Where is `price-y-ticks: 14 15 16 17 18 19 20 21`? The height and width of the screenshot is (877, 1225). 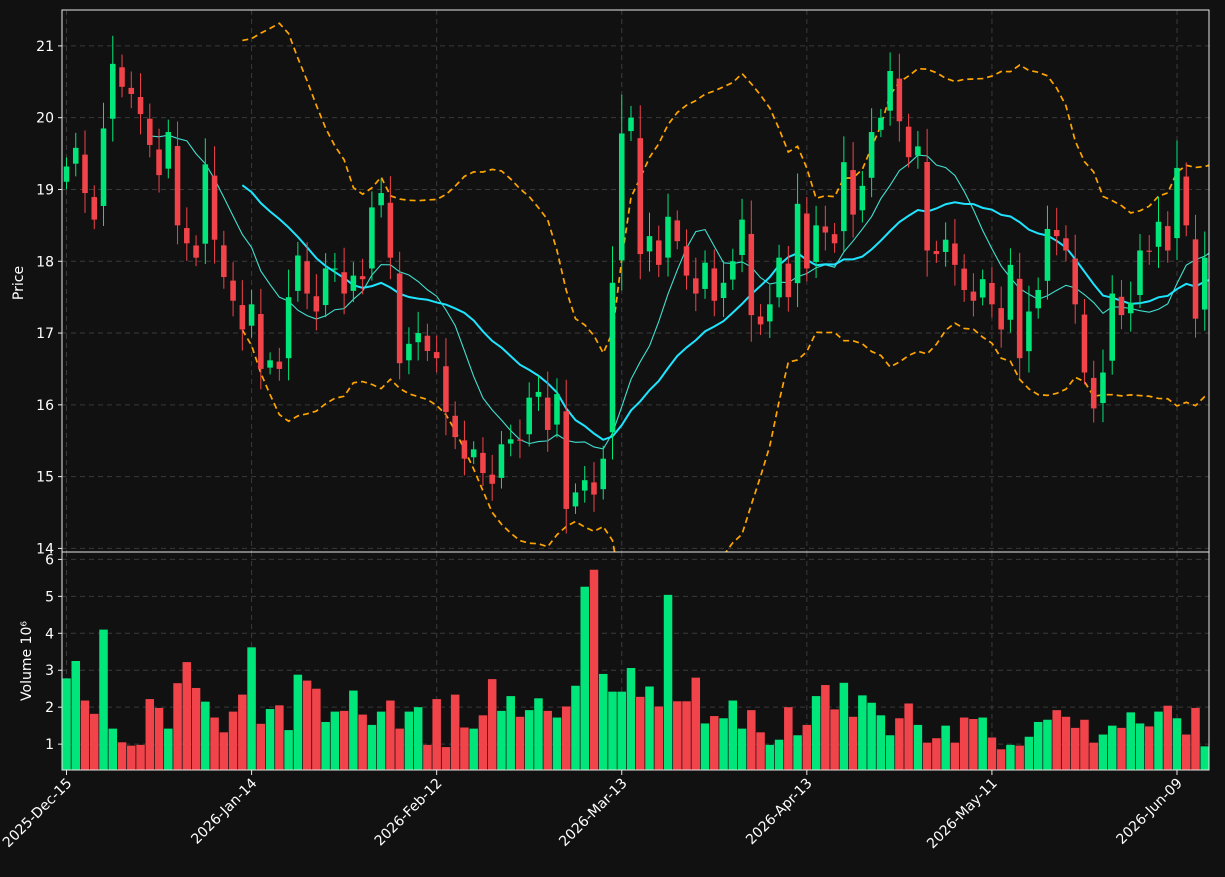
price-y-ticks: 14 15 16 17 18 19 20 21 is located at coordinates (49, 298).